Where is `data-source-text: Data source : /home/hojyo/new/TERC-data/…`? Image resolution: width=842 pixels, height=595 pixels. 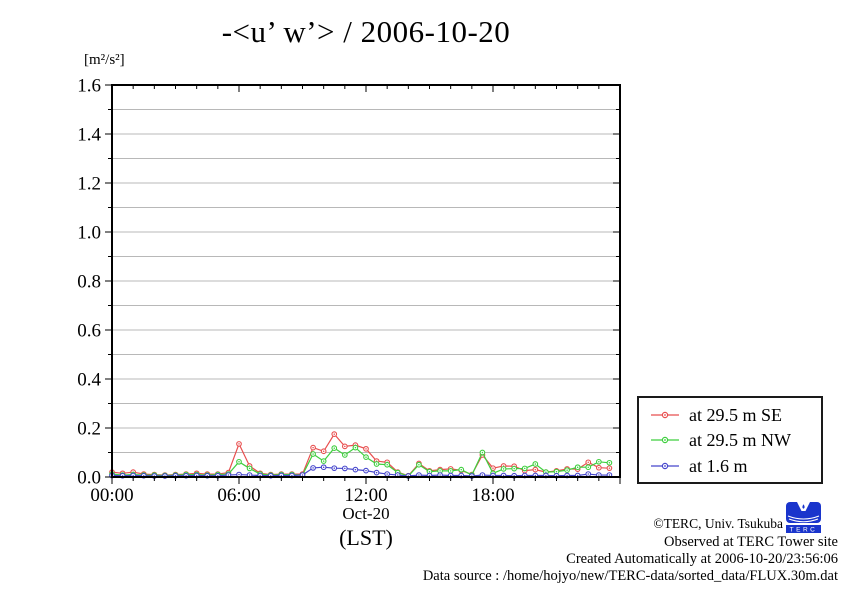 data-source-text: Data source : /home/hojyo/new/TERC-data/… is located at coordinates (630, 576).